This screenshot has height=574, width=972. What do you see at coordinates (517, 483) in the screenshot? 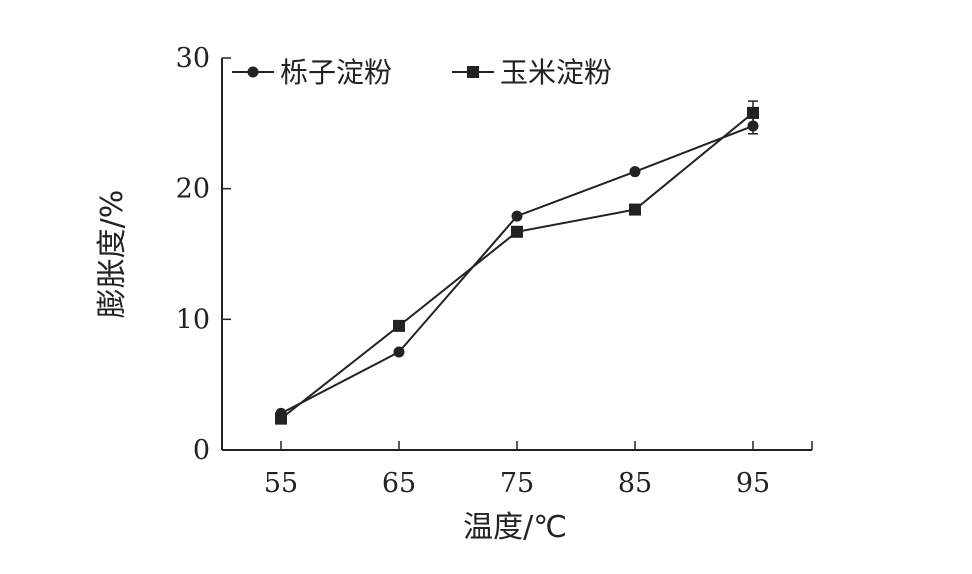
I see `x-tick-label-75: 75` at bounding box center [517, 483].